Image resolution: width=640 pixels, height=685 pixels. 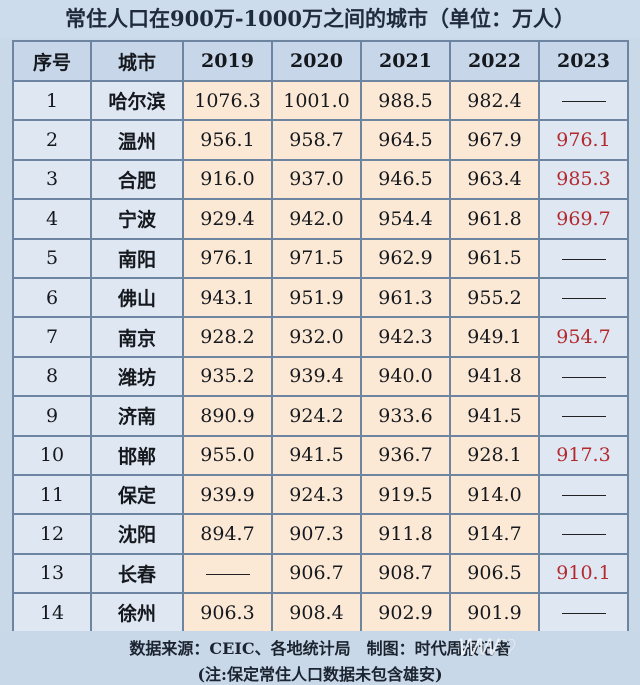 What do you see at coordinates (52, 100) in the screenshot?
I see `row-index: 1` at bounding box center [52, 100].